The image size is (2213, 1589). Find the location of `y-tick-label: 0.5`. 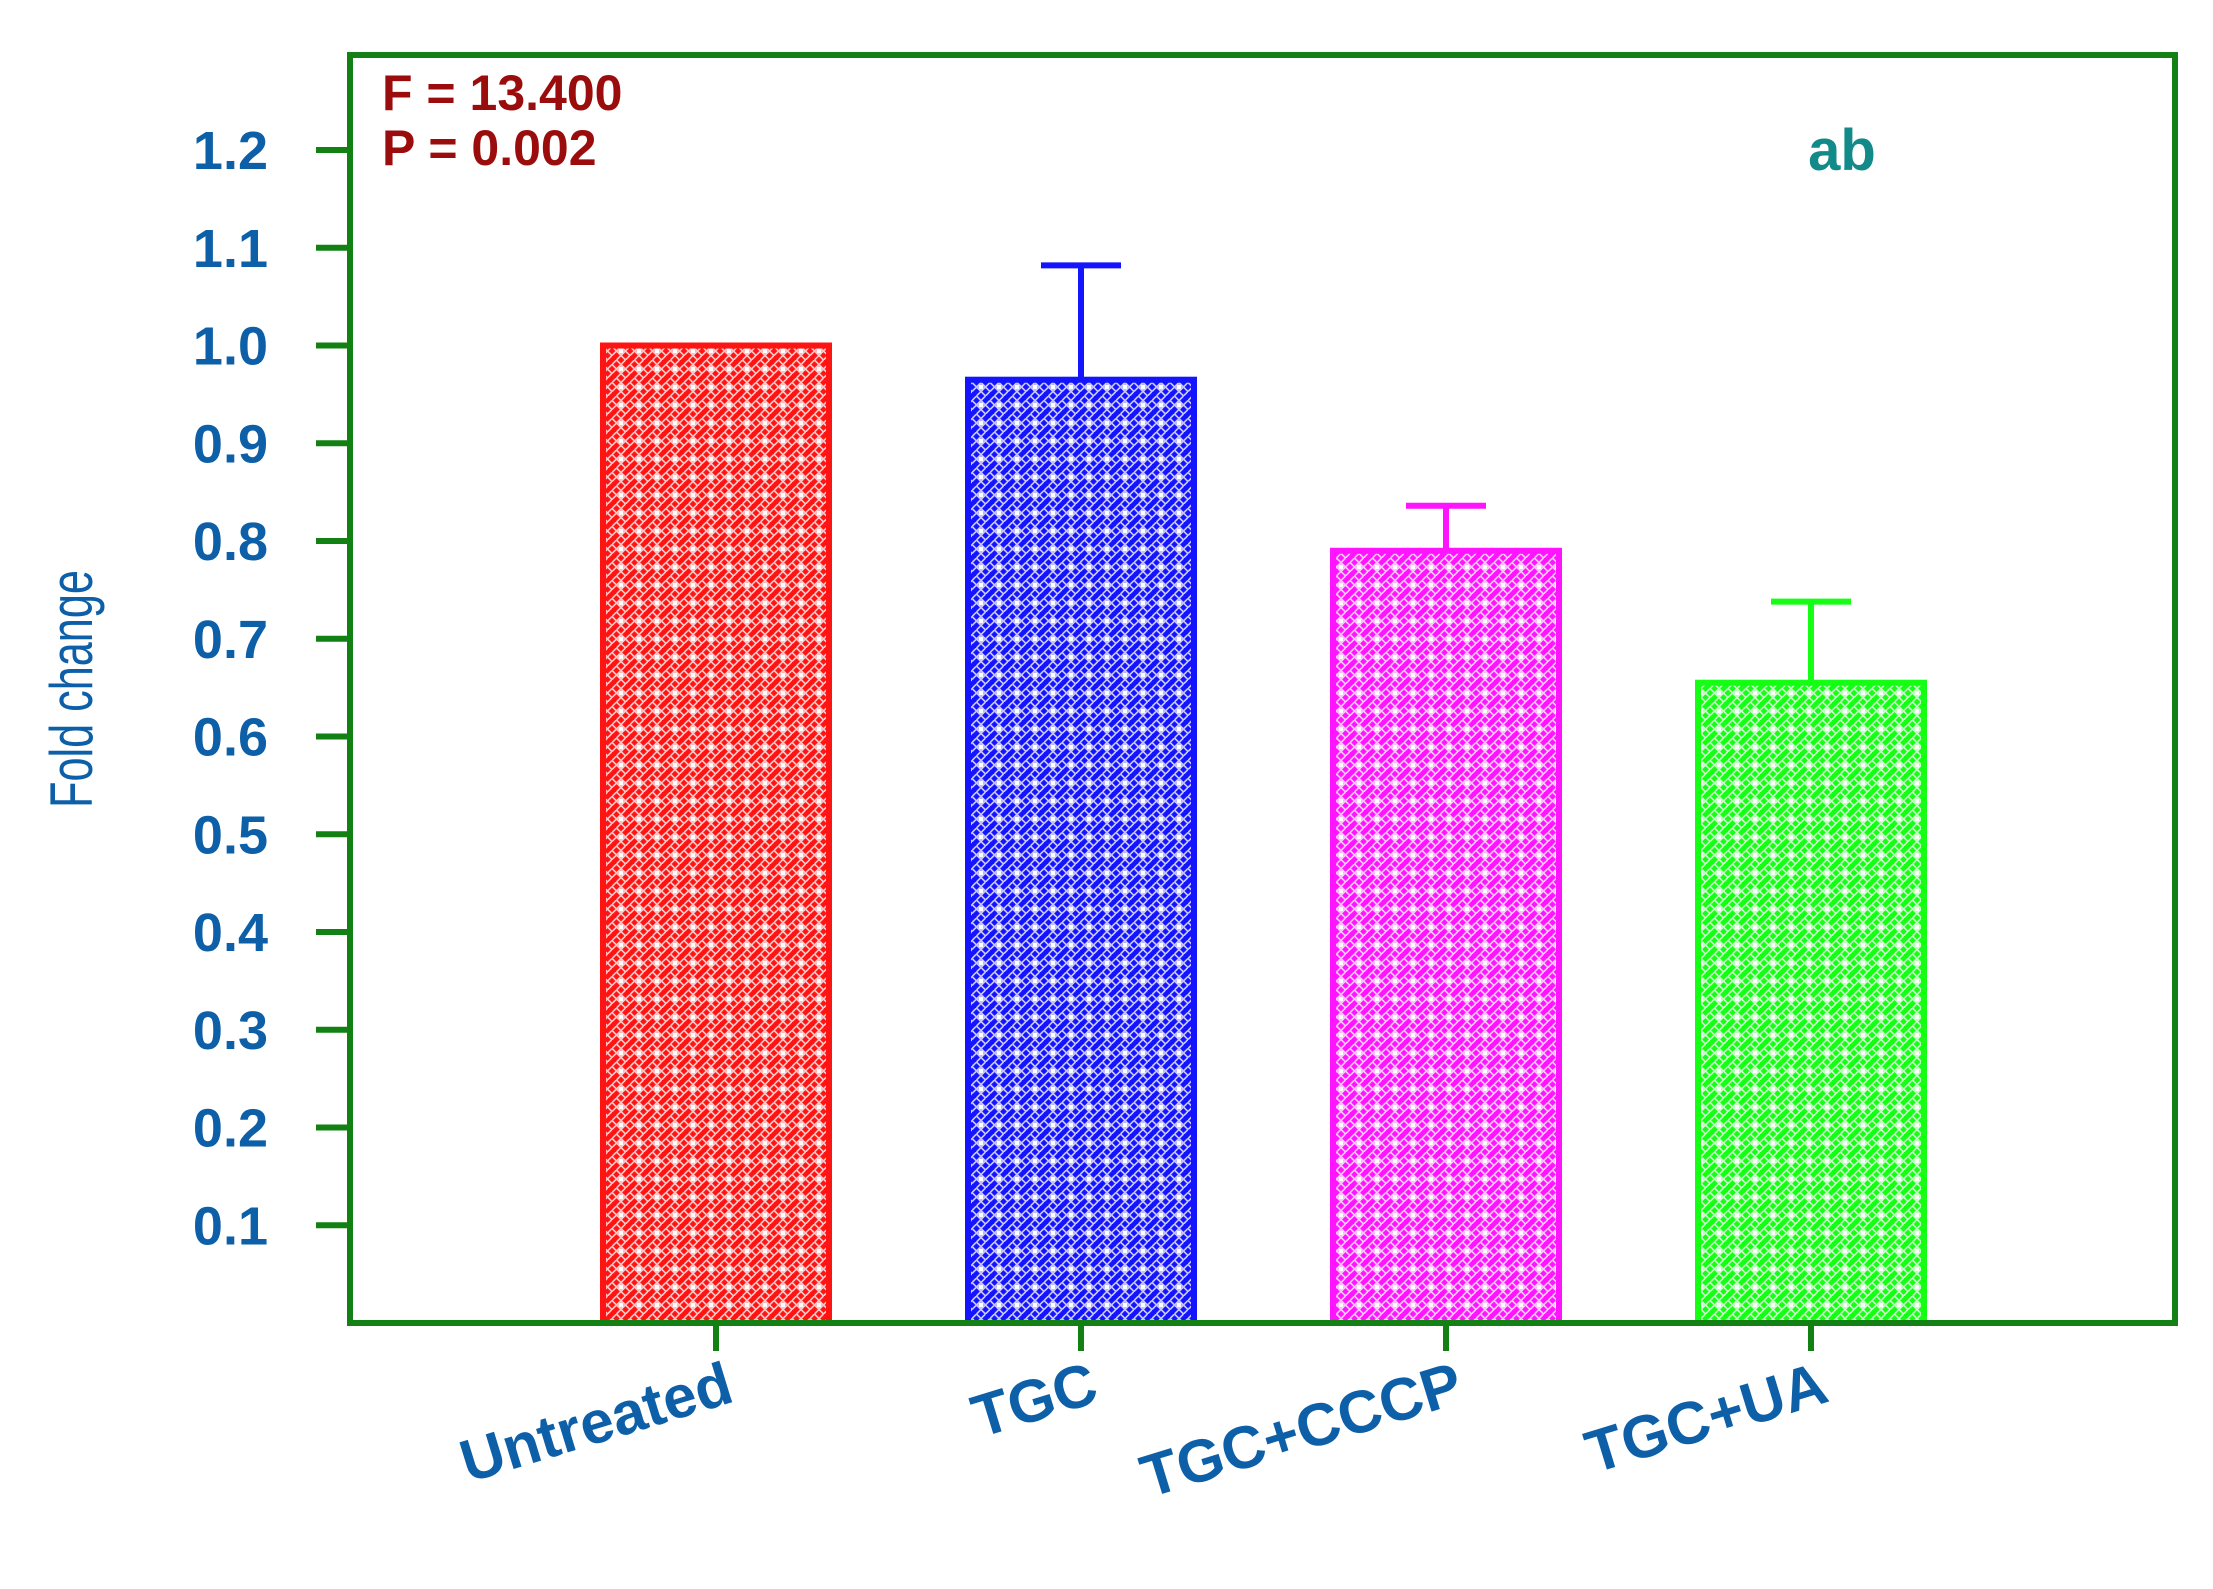

y-tick-label: 0.5 is located at coordinates (230, 835).